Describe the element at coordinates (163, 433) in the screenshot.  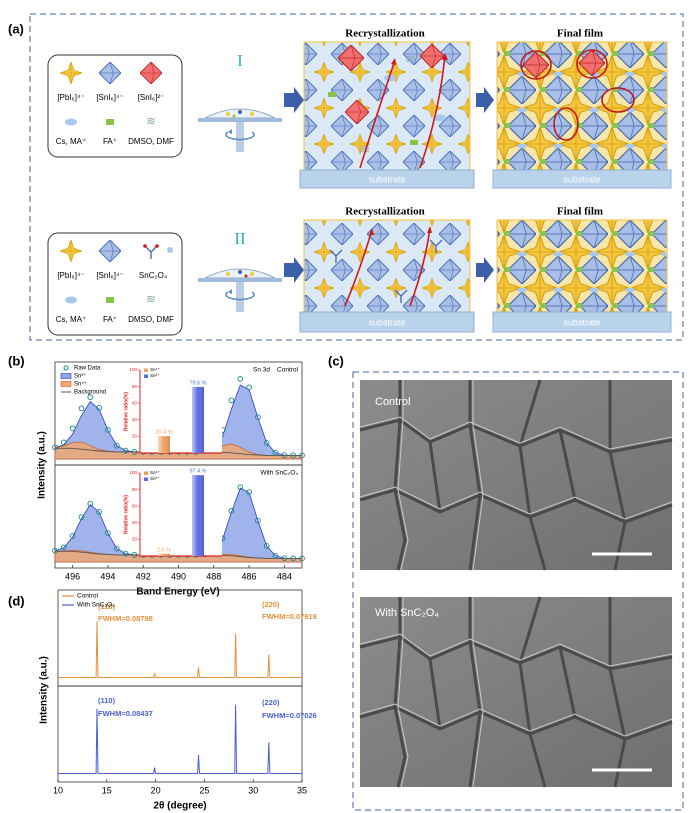
I see `inset-value-label: 20.4 %` at that location.